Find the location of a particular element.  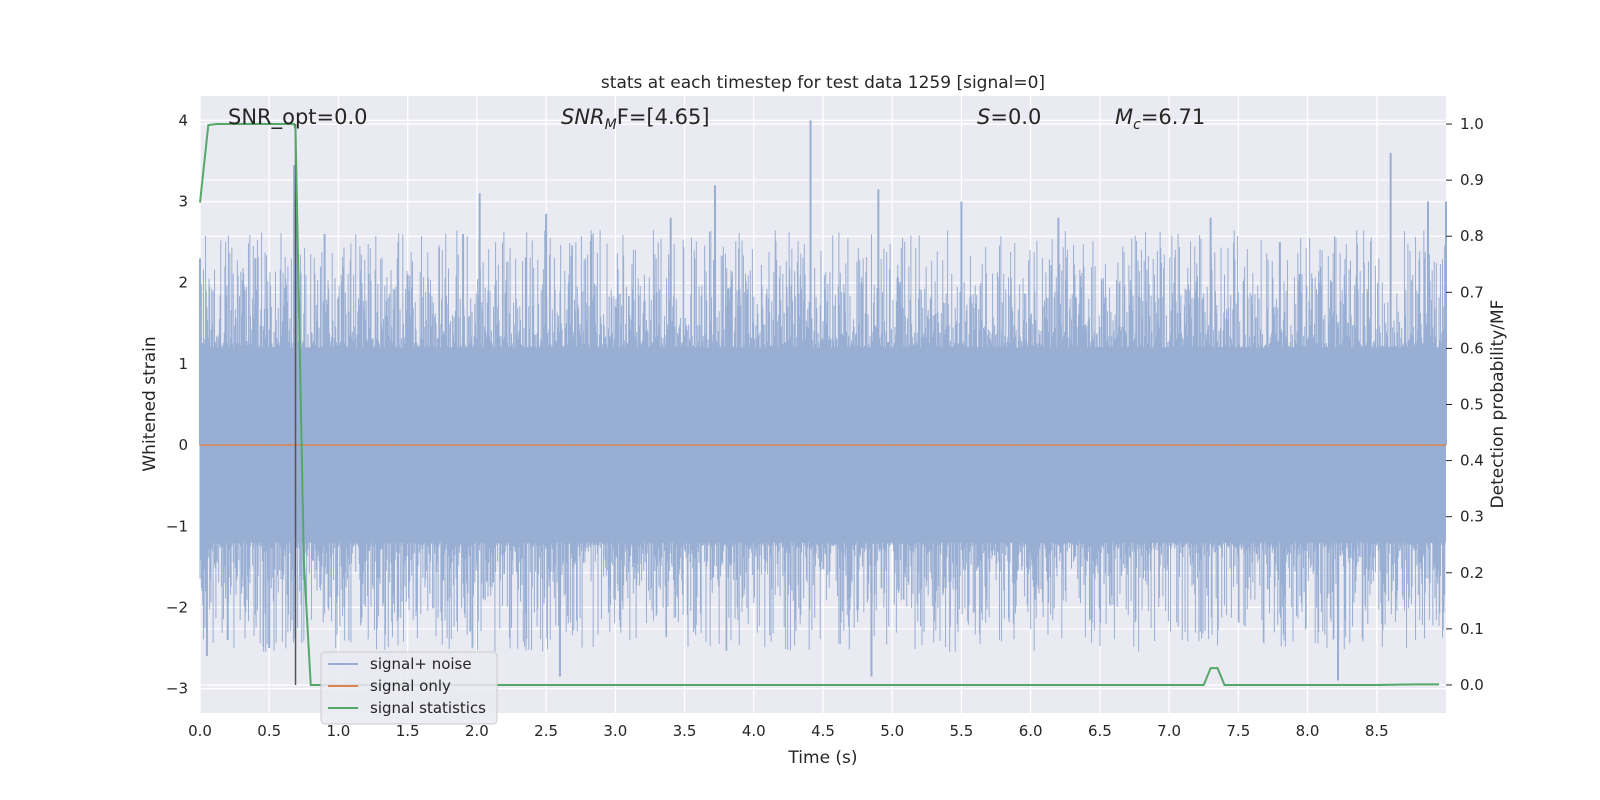

annotation-s: S=0.0 is located at coordinates (1009, 117).